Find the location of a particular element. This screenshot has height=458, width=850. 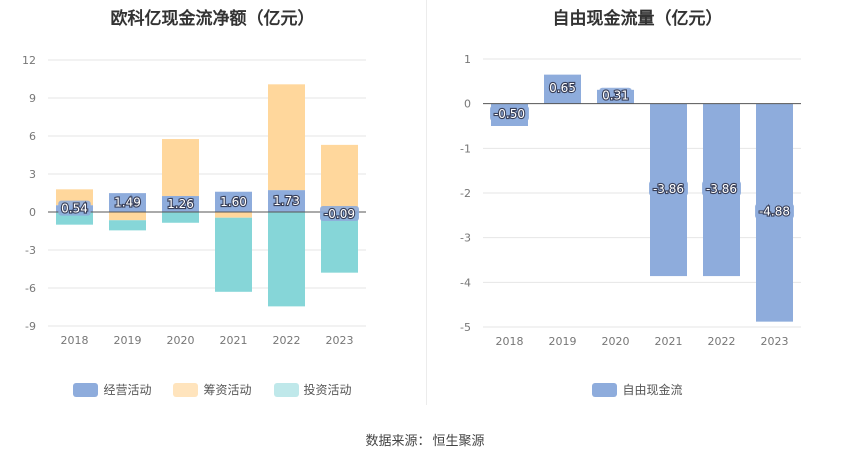

net-ytick-label: 6 is located at coordinates (32, 136).